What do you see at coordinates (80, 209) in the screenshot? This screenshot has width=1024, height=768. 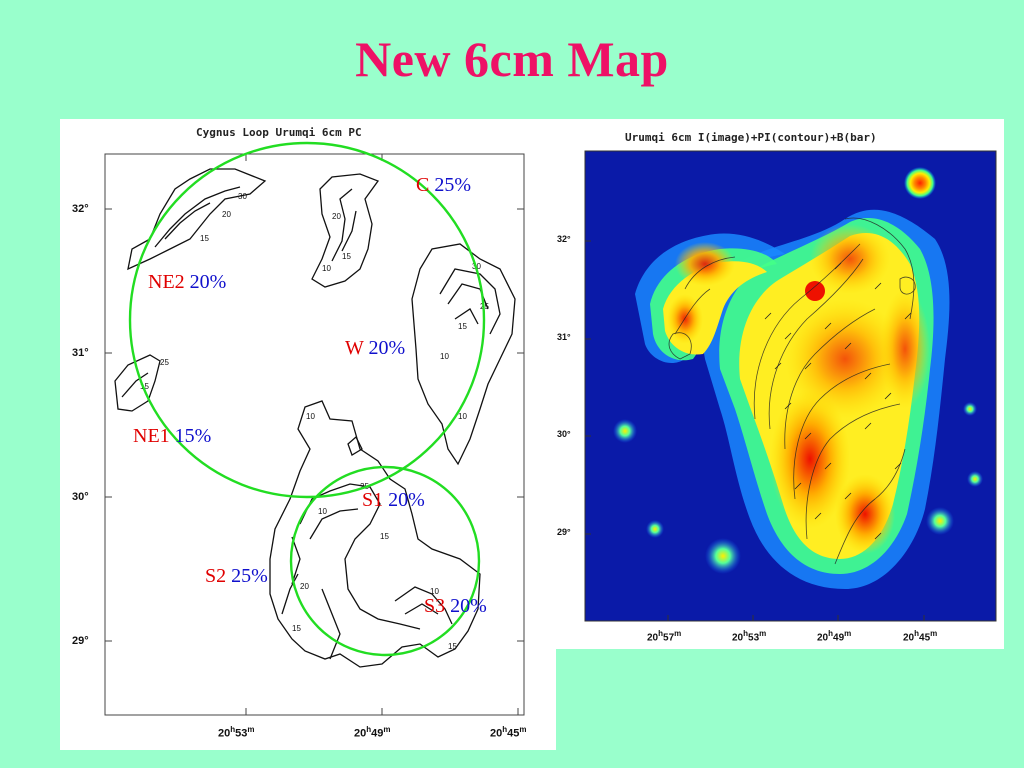 I see `left-y-tick-32: 32°` at bounding box center [80, 209].